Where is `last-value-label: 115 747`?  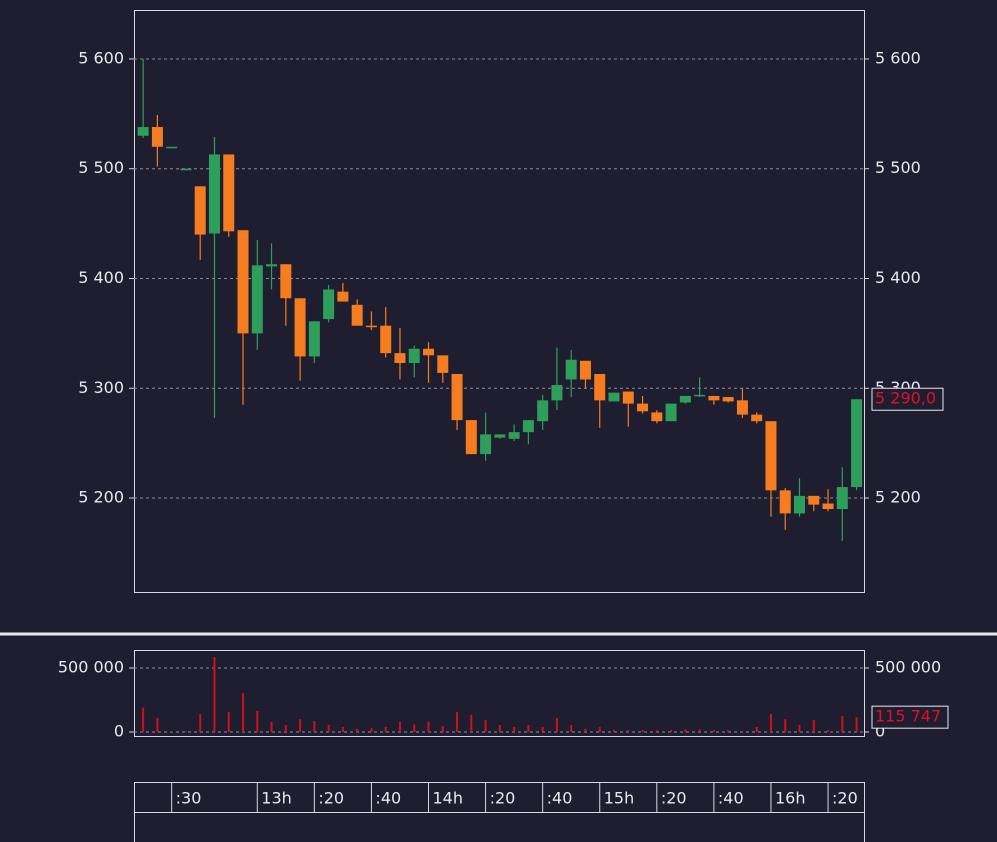 last-value-label: 115 747 is located at coordinates (908, 716).